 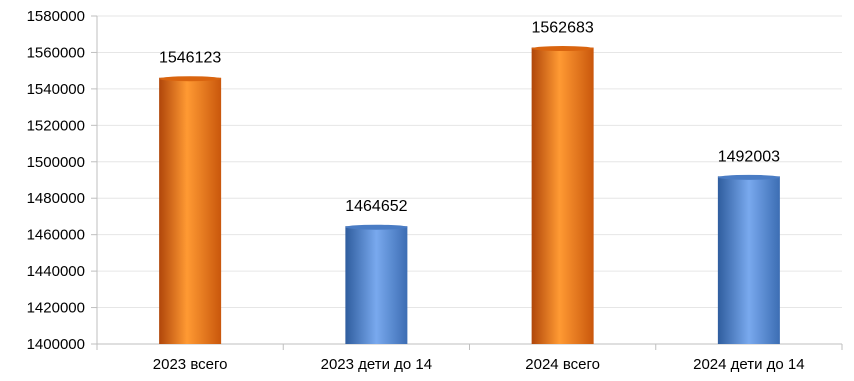 I want to click on y-tick-label: 1420000, so click(x=56, y=308).